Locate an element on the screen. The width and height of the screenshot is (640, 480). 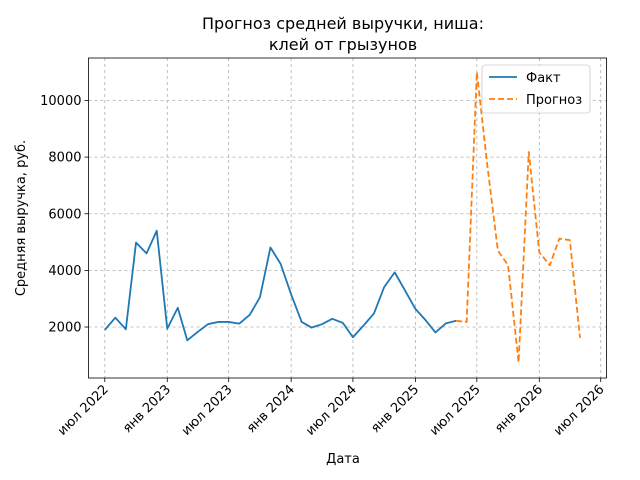
y-tick-label: 6000 is located at coordinates (64, 214).